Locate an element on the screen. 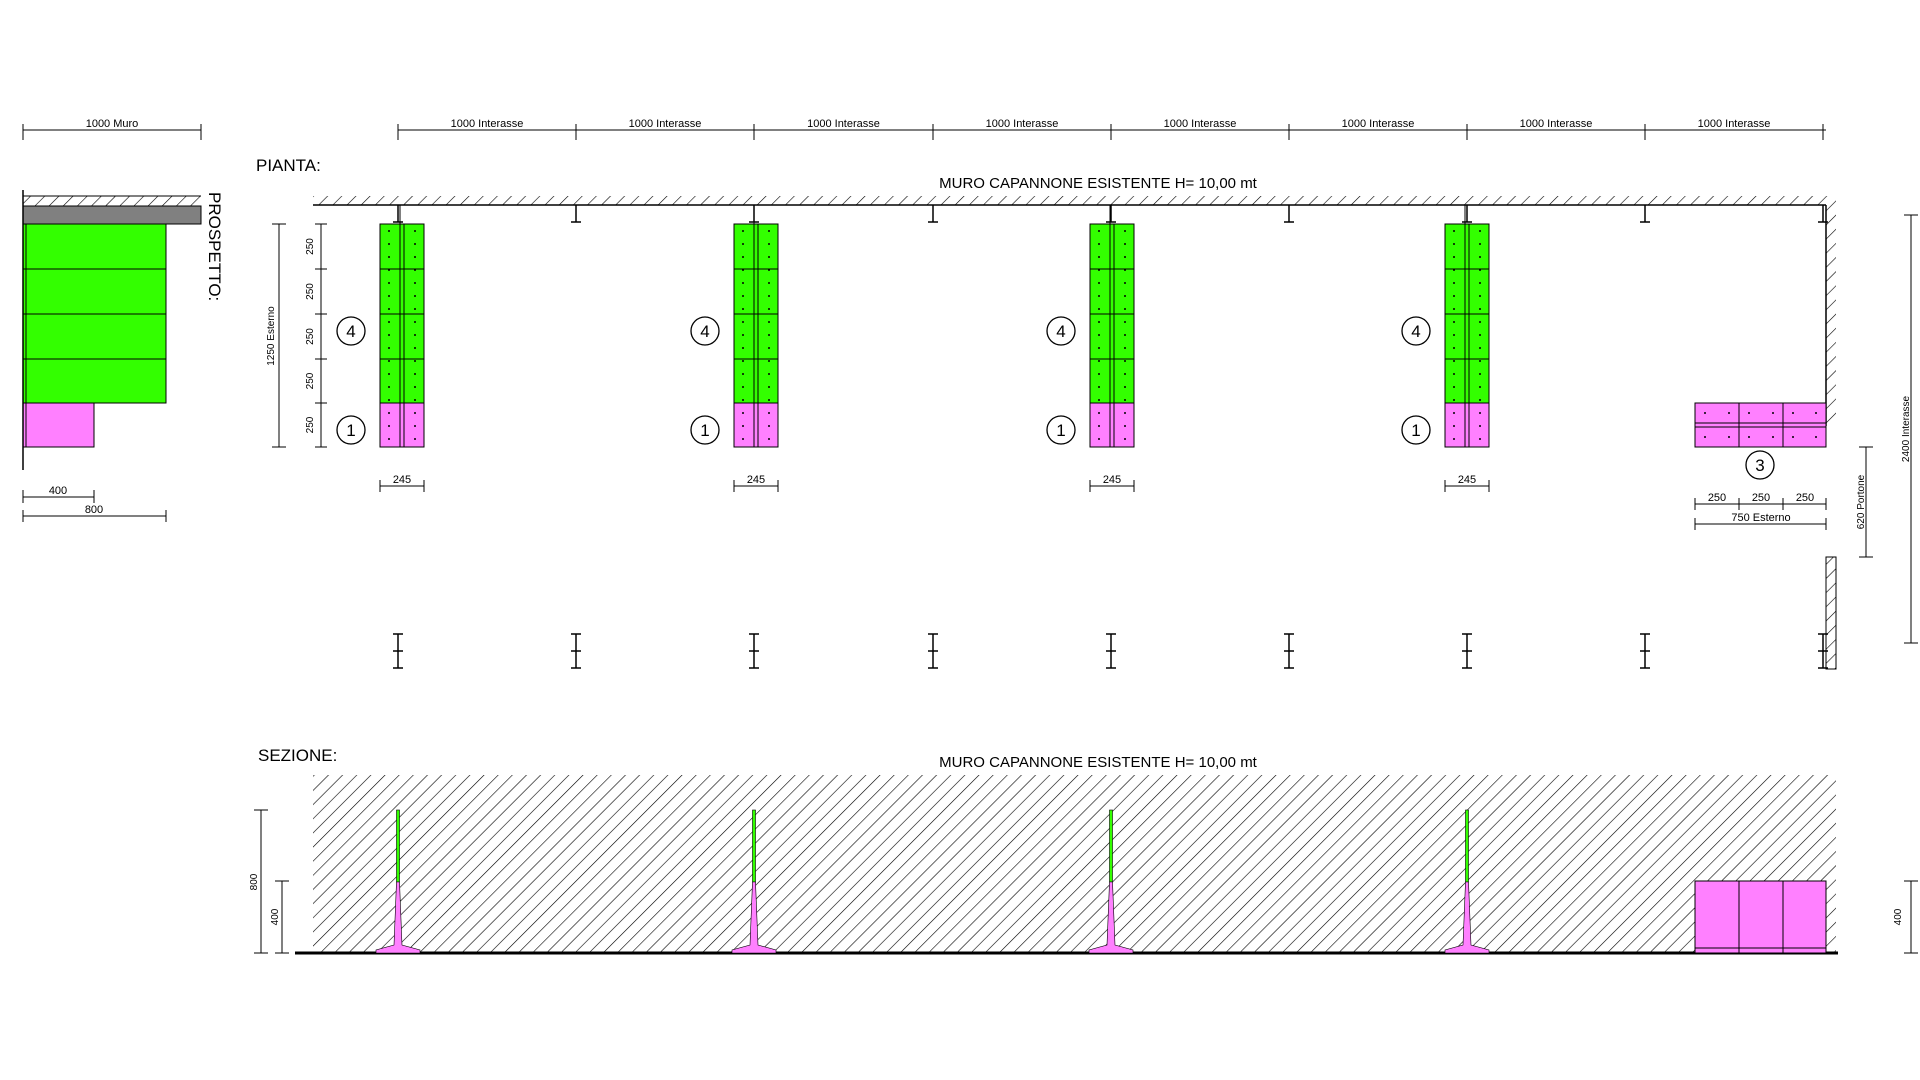 This screenshot has width=1920, height=1080. marker-3: 3 is located at coordinates (1760, 465).